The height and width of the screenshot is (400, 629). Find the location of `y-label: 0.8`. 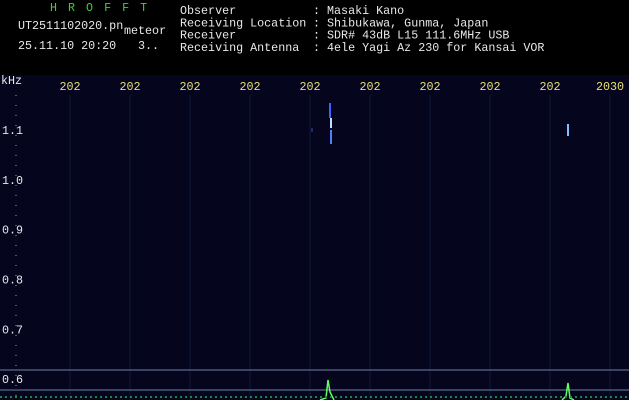

y-label: 0.8 is located at coordinates (12, 280).